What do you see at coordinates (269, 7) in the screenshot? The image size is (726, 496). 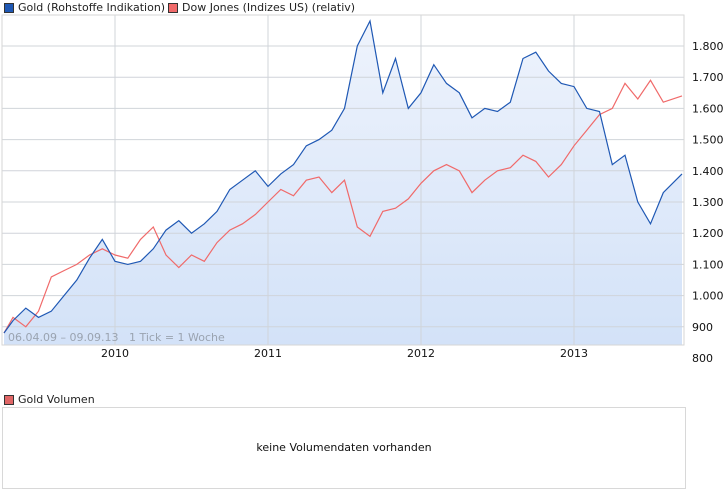 I see `legend-dow-label: Dow Jones (Indizes US) (relativ)` at bounding box center [269, 7].